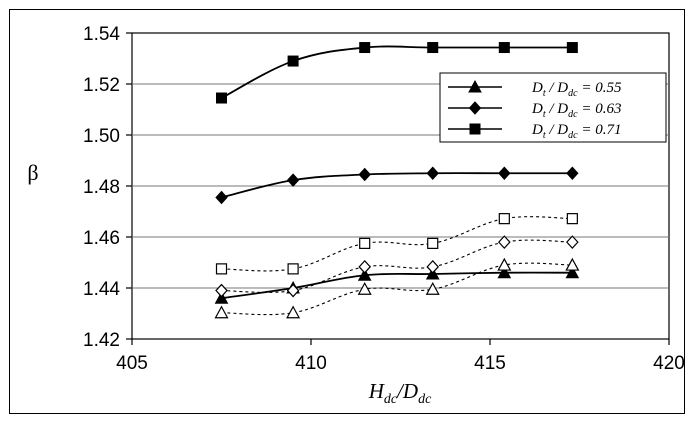  What do you see at coordinates (101, 187) in the screenshot?
I see `y-tick-label: 1.48` at bounding box center [101, 187].